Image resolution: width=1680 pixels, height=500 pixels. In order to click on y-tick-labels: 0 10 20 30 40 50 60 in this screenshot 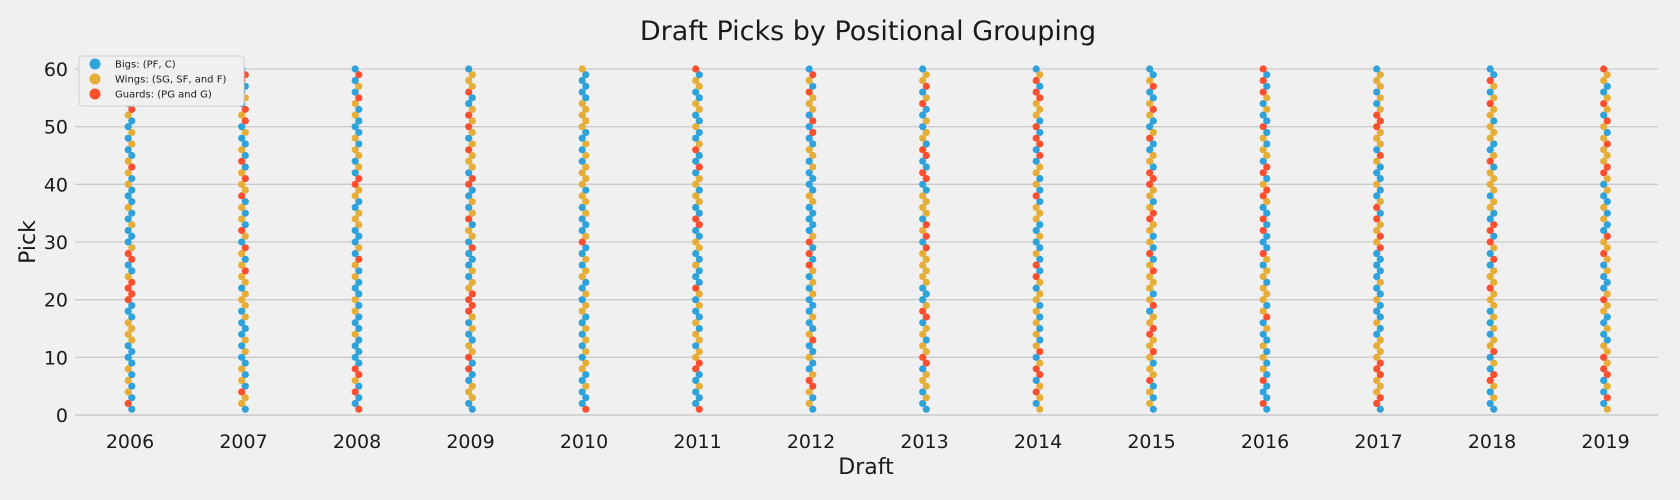, I will do `click(56, 243)`.